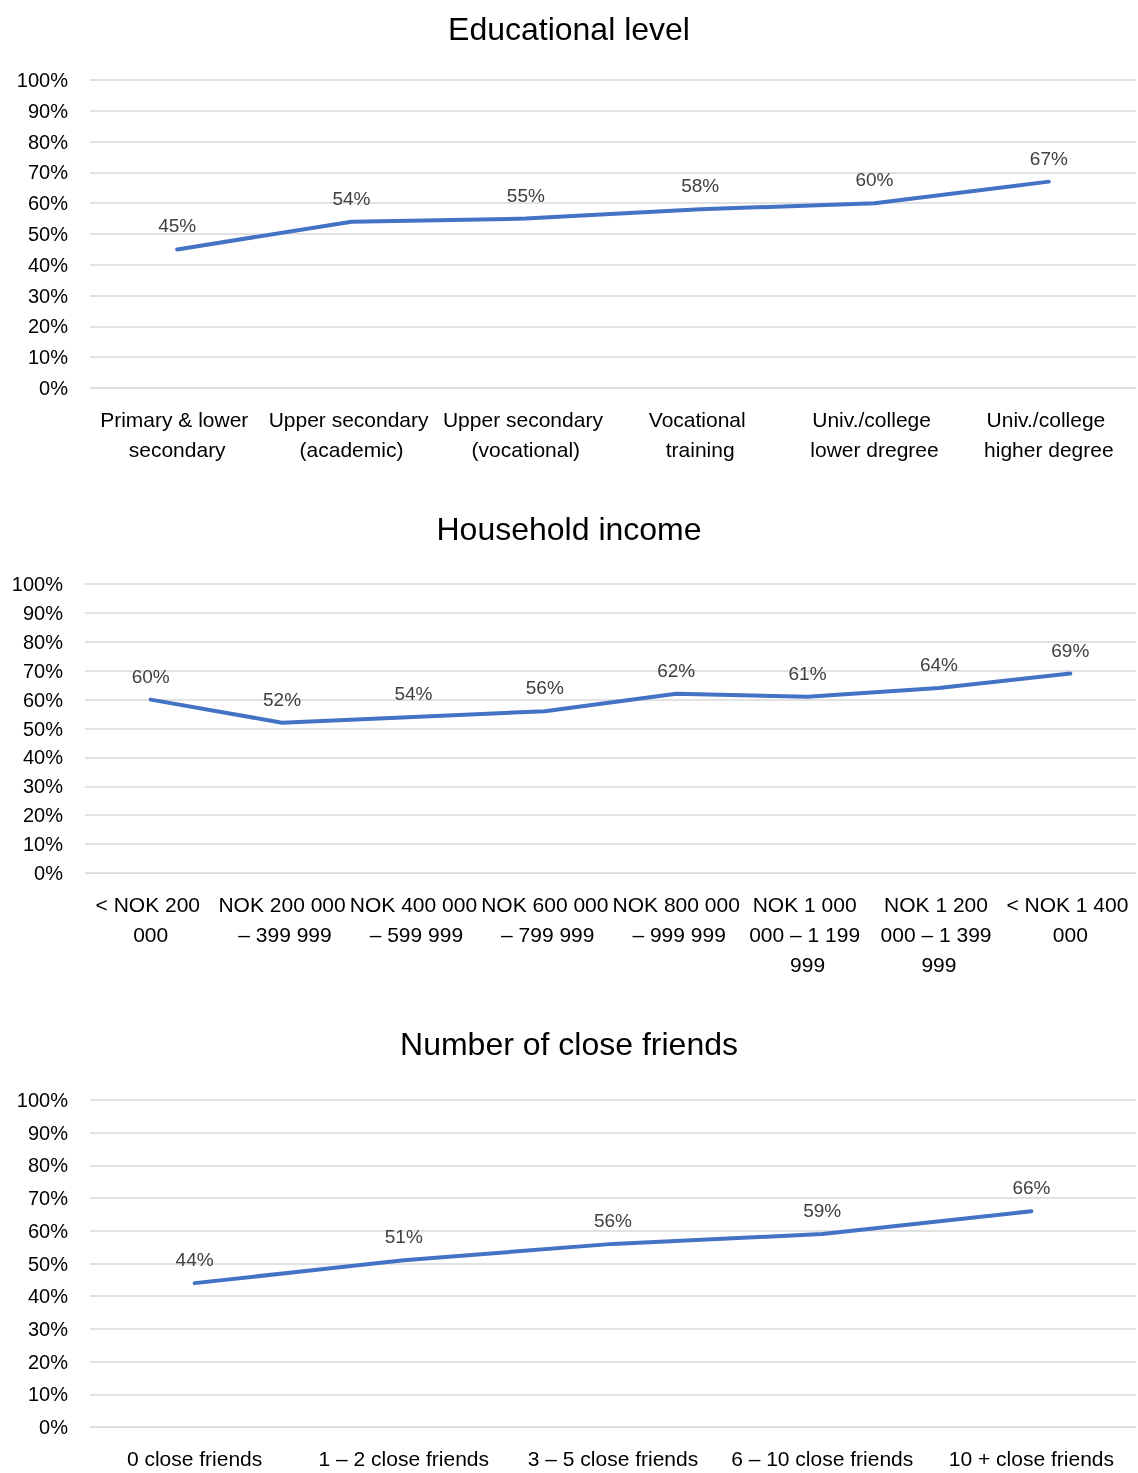  Describe the element at coordinates (939, 934) in the screenshot. I see `x-tick-label: NOK 1 200 000 – 1 399 999` at that location.